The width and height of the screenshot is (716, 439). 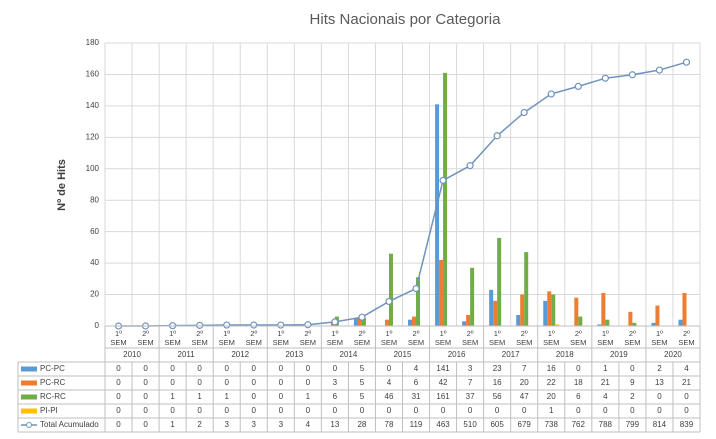 What do you see at coordinates (443, 424) in the screenshot?
I see `table-value: 463` at bounding box center [443, 424].